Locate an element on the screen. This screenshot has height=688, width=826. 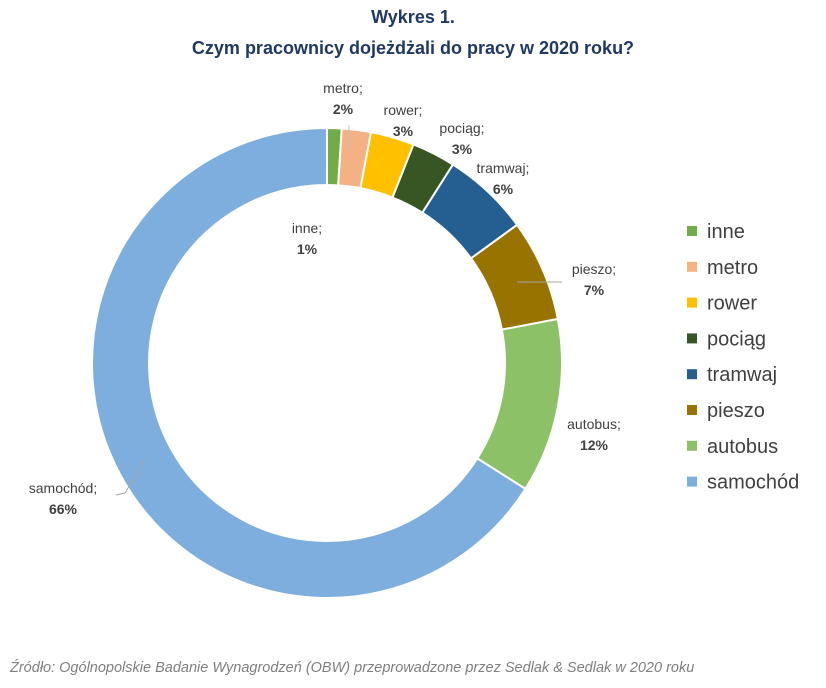
legend-swatch-pieszo is located at coordinates (692, 410).